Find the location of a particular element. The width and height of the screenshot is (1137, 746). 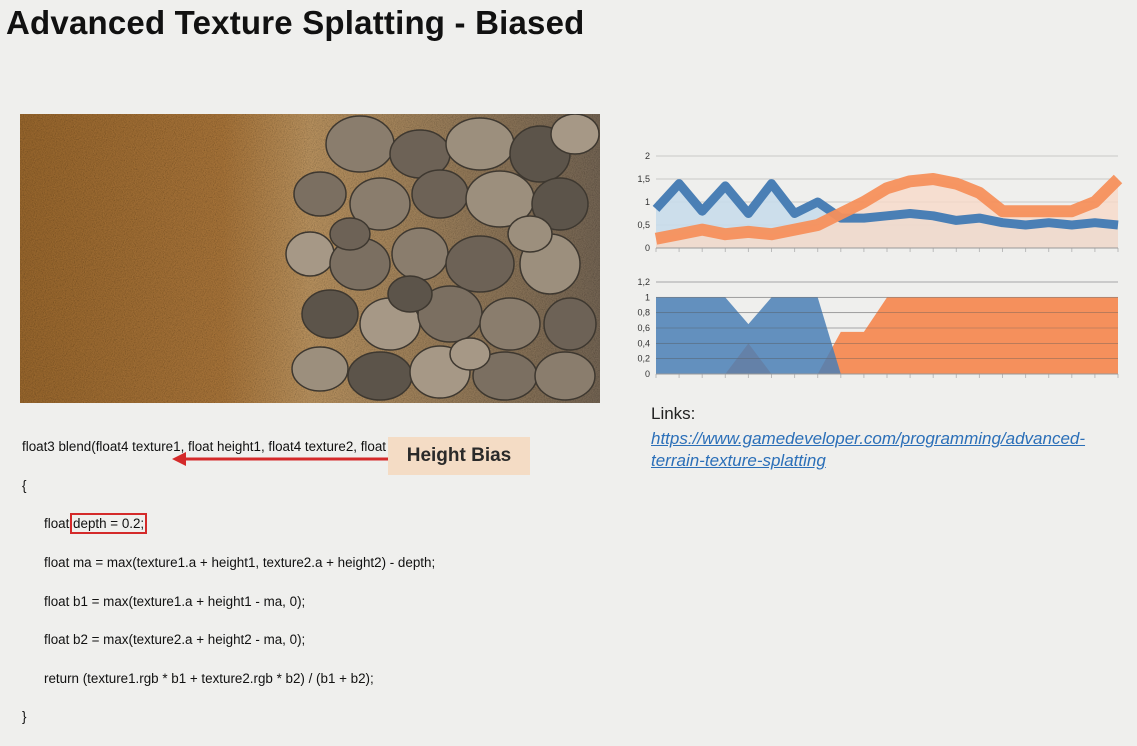

height-bias-label: Height Bias is located at coordinates (459, 456).